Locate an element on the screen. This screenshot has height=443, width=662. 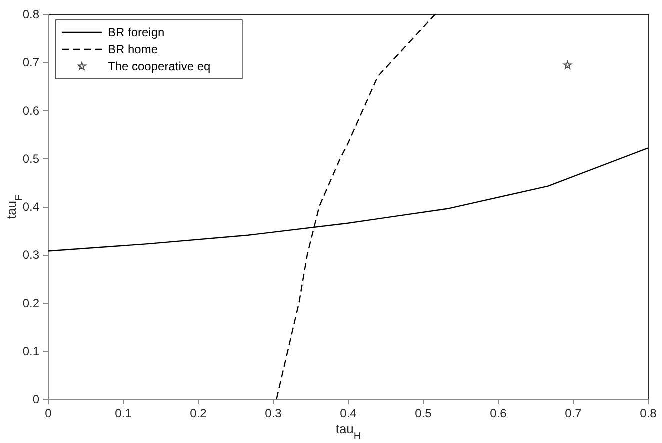
legend-label: BR home is located at coordinates (133, 49).